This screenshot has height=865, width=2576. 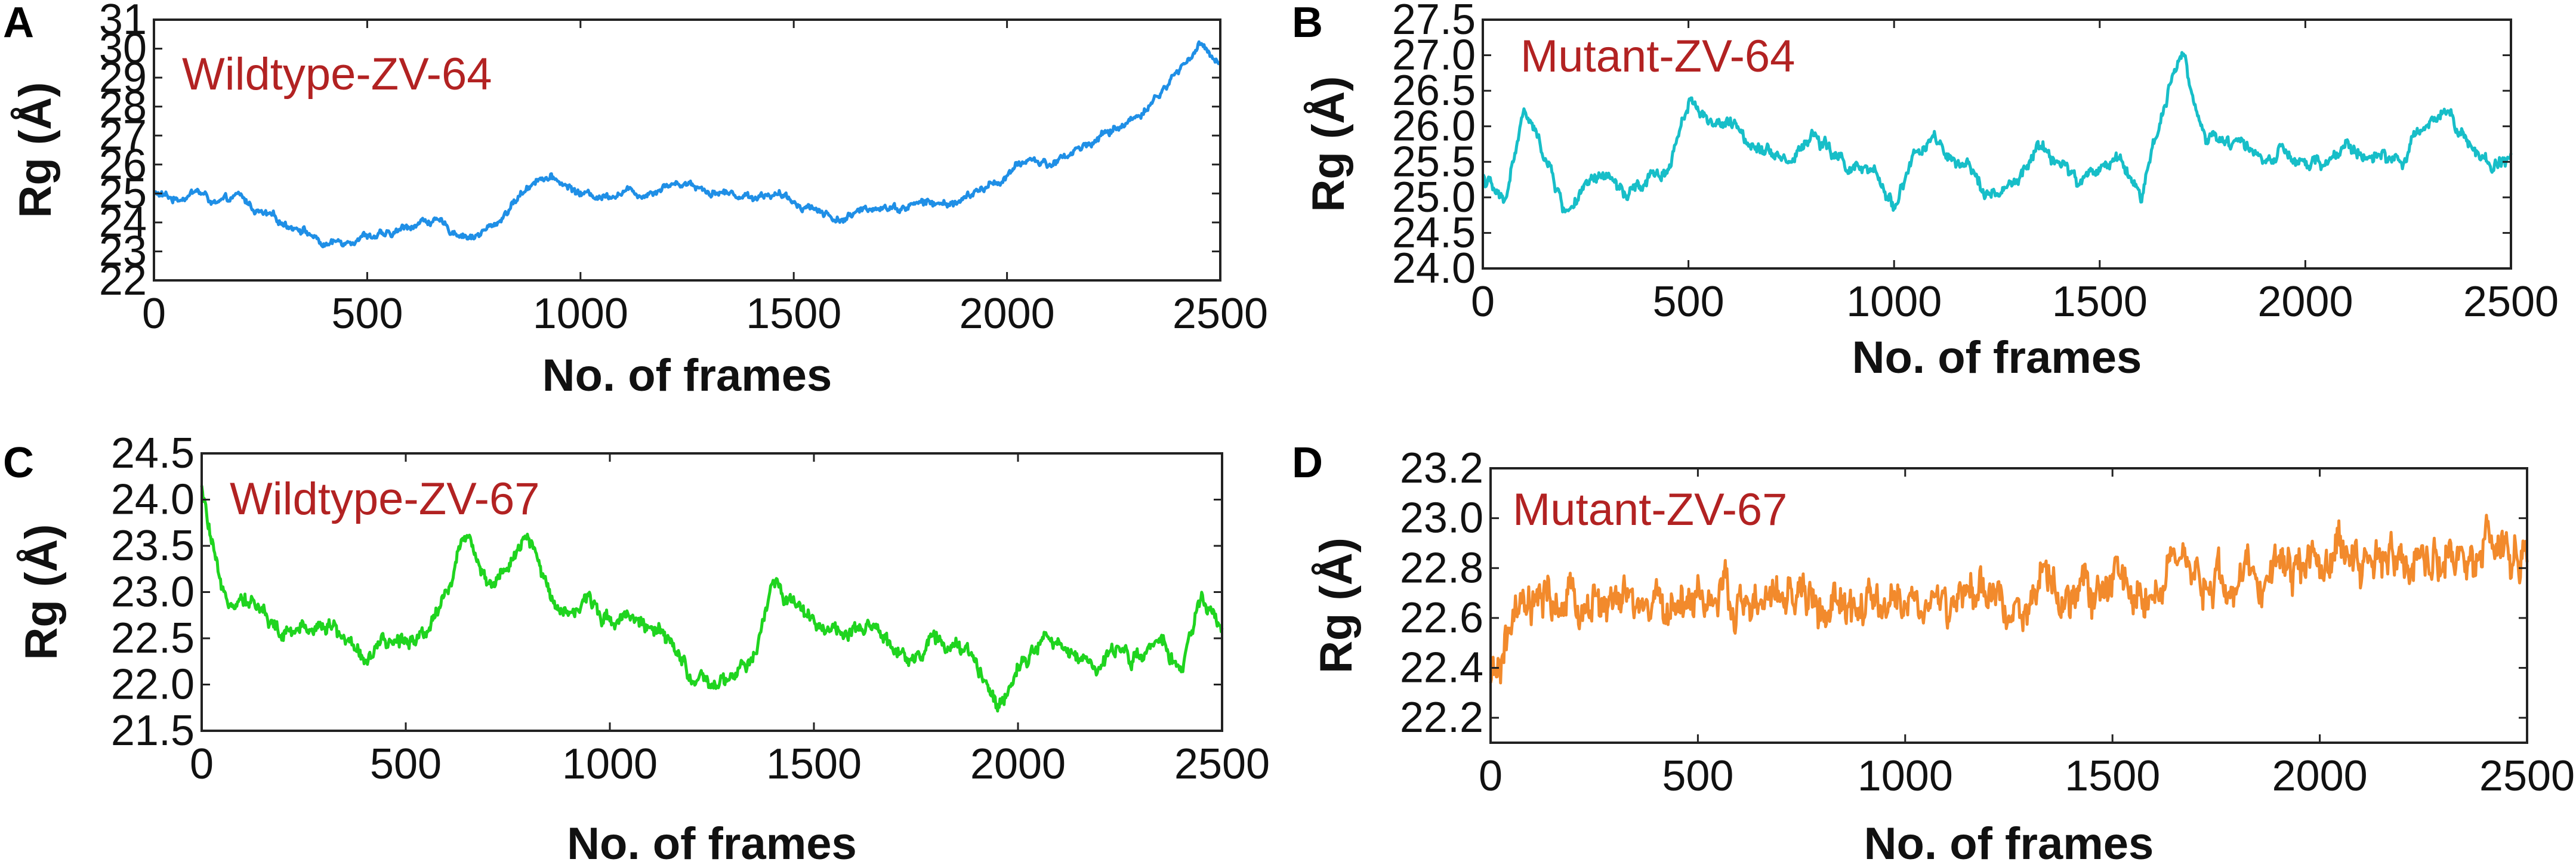 What do you see at coordinates (1308, 463) in the screenshot?
I see `panel-letter: D` at bounding box center [1308, 463].